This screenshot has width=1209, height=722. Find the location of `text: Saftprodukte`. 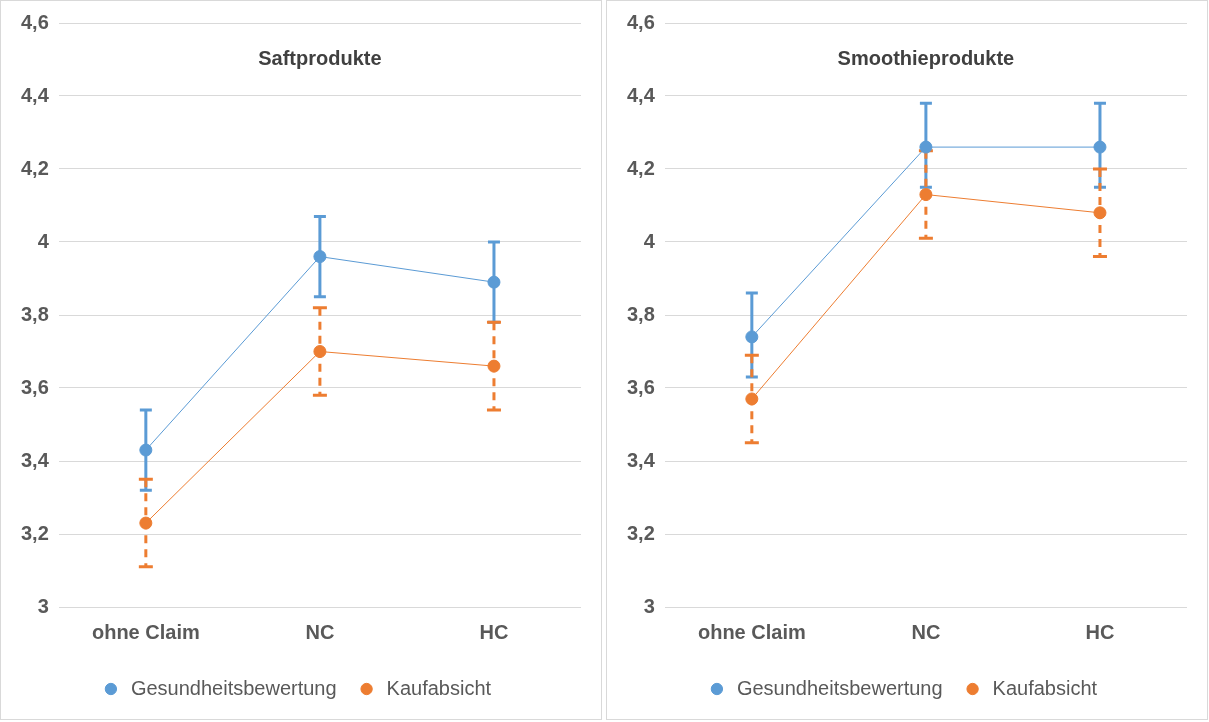

text: Saftprodukte is located at coordinates (320, 58).